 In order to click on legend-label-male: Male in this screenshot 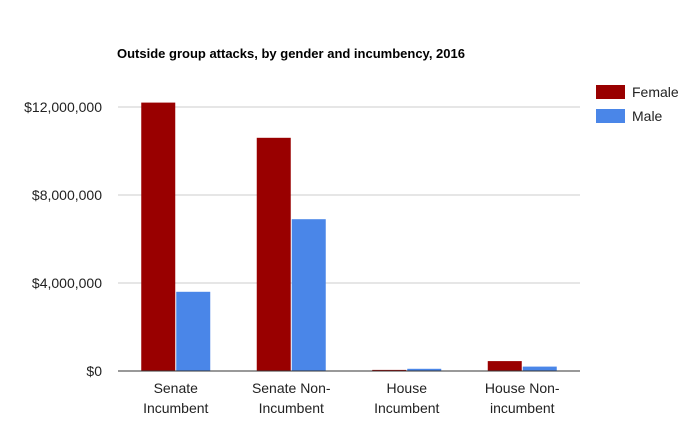, I will do `click(647, 116)`.